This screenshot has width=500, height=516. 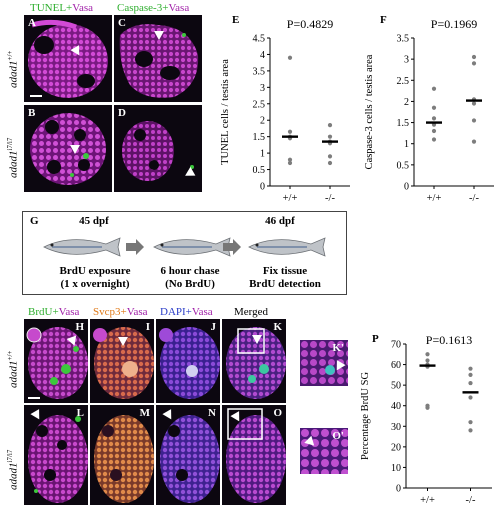 I want to click on step3-title: Fix tissue, so click(x=285, y=271).